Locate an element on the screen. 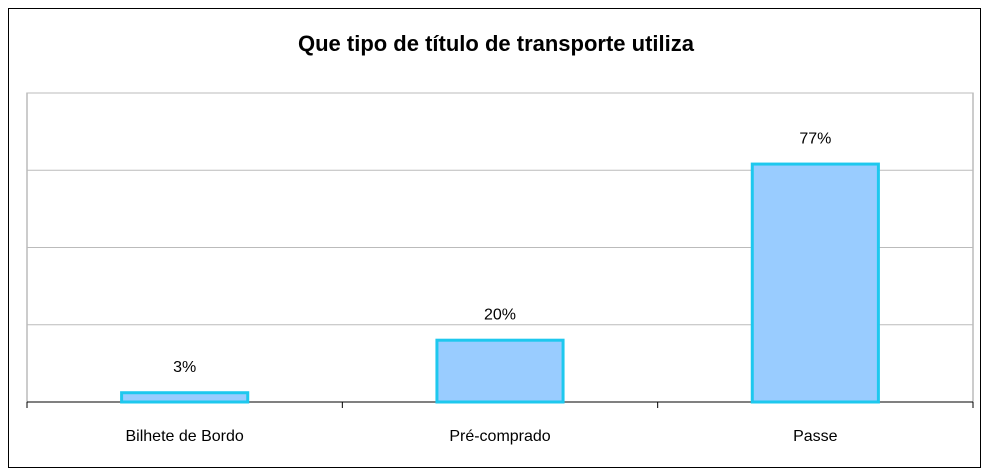 This screenshot has width=989, height=476. x-tick-label: Pré-comprado is located at coordinates (499, 436).